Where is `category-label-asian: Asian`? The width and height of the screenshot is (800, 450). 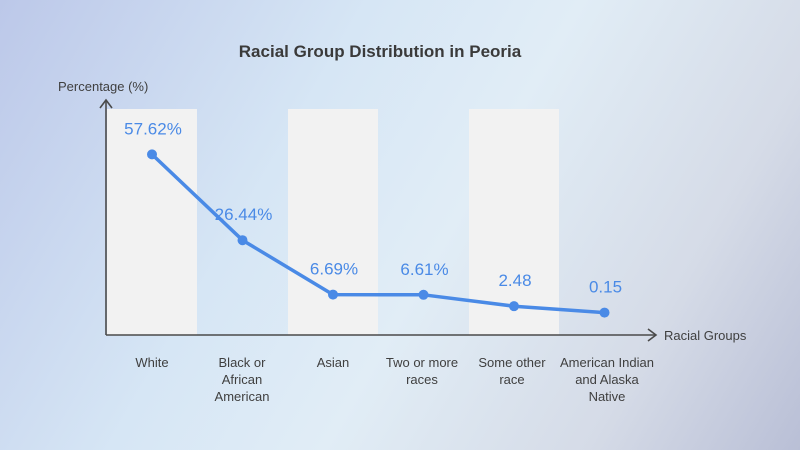 category-label-asian: Asian is located at coordinates (333, 362).